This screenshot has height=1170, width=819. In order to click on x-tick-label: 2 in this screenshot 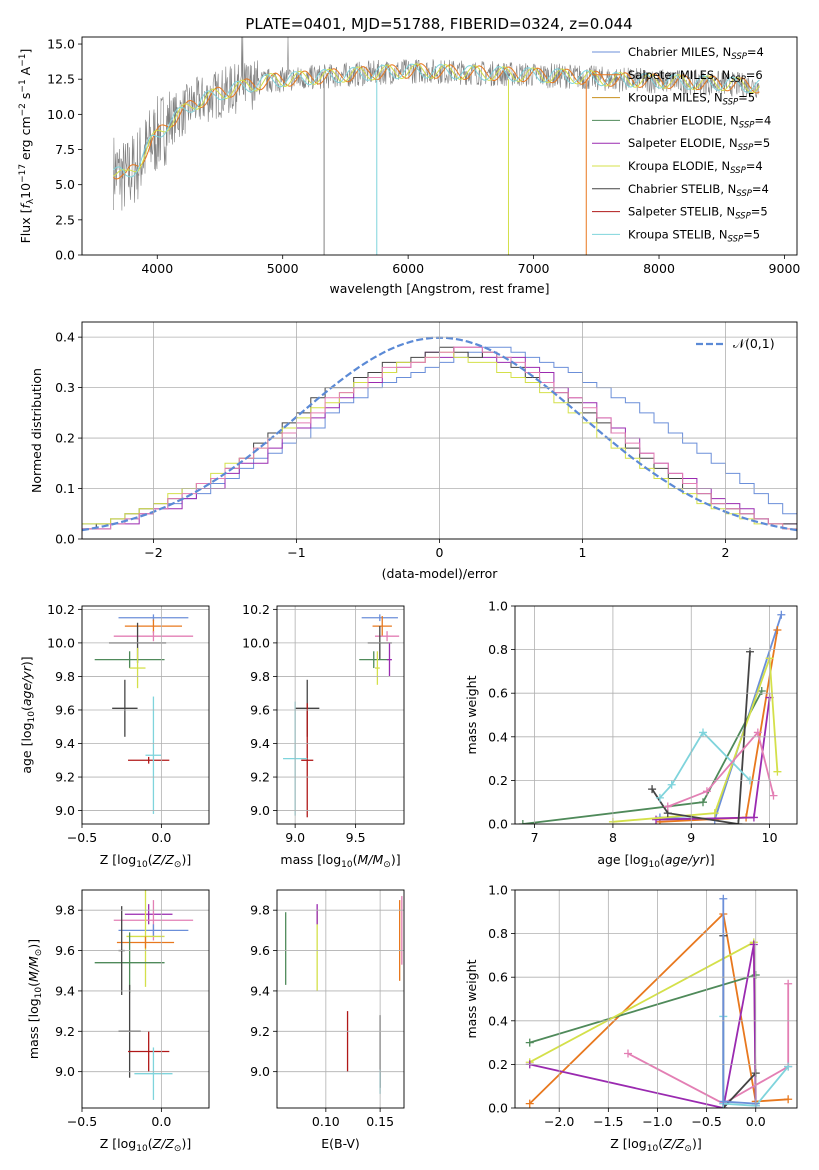, I will do `click(726, 552)`.